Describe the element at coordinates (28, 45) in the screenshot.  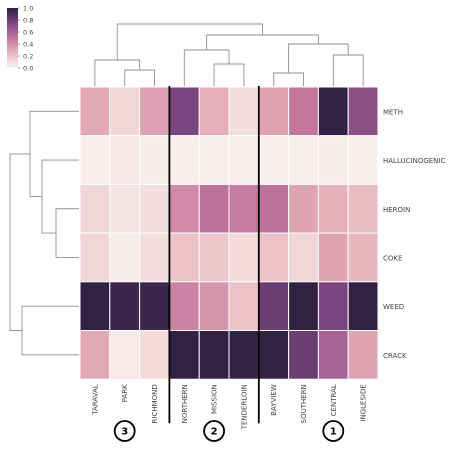
I see `colorbar-tick-label: 0.4` at that location.